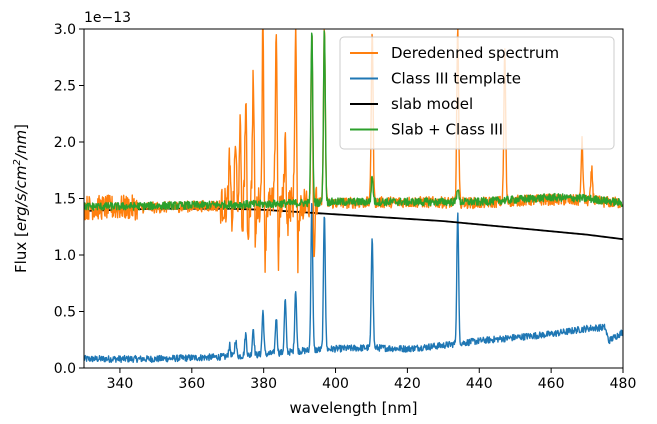  What do you see at coordinates (407, 384) in the screenshot?
I see `x-tick-label: 420` at bounding box center [407, 384].